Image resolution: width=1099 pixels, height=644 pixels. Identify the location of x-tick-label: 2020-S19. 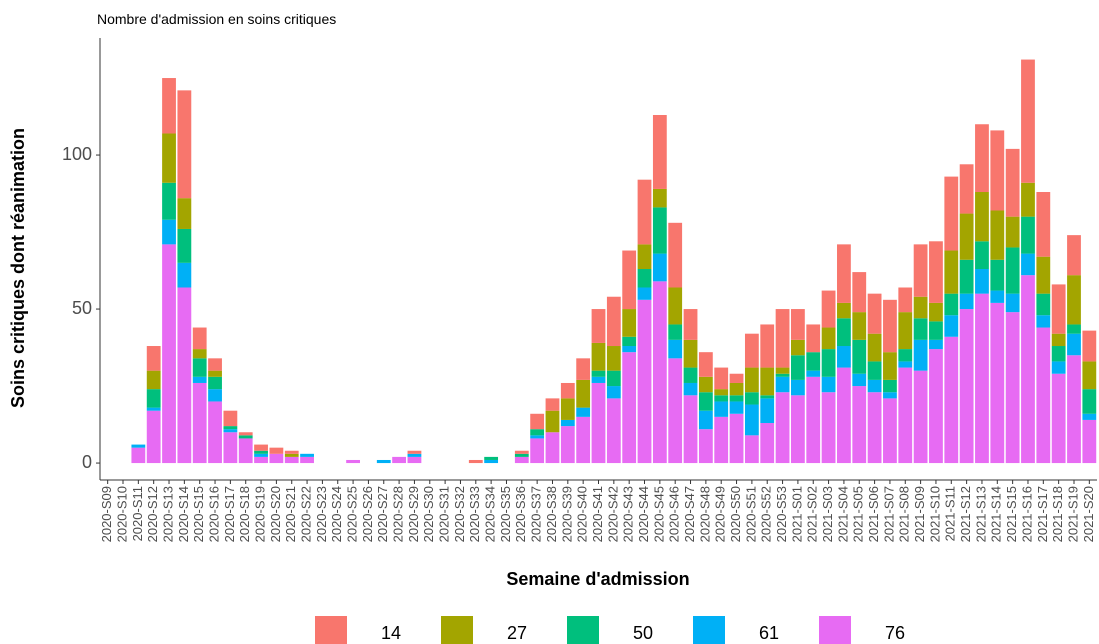
(259, 514).